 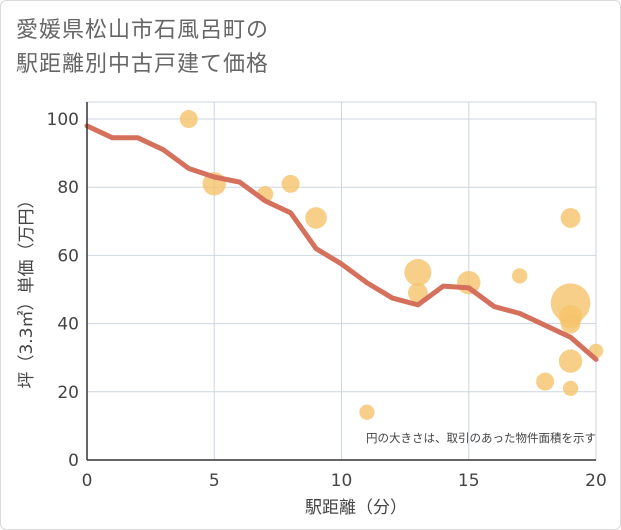 What do you see at coordinates (469, 481) in the screenshot?
I see `x-tick-label: 15` at bounding box center [469, 481].